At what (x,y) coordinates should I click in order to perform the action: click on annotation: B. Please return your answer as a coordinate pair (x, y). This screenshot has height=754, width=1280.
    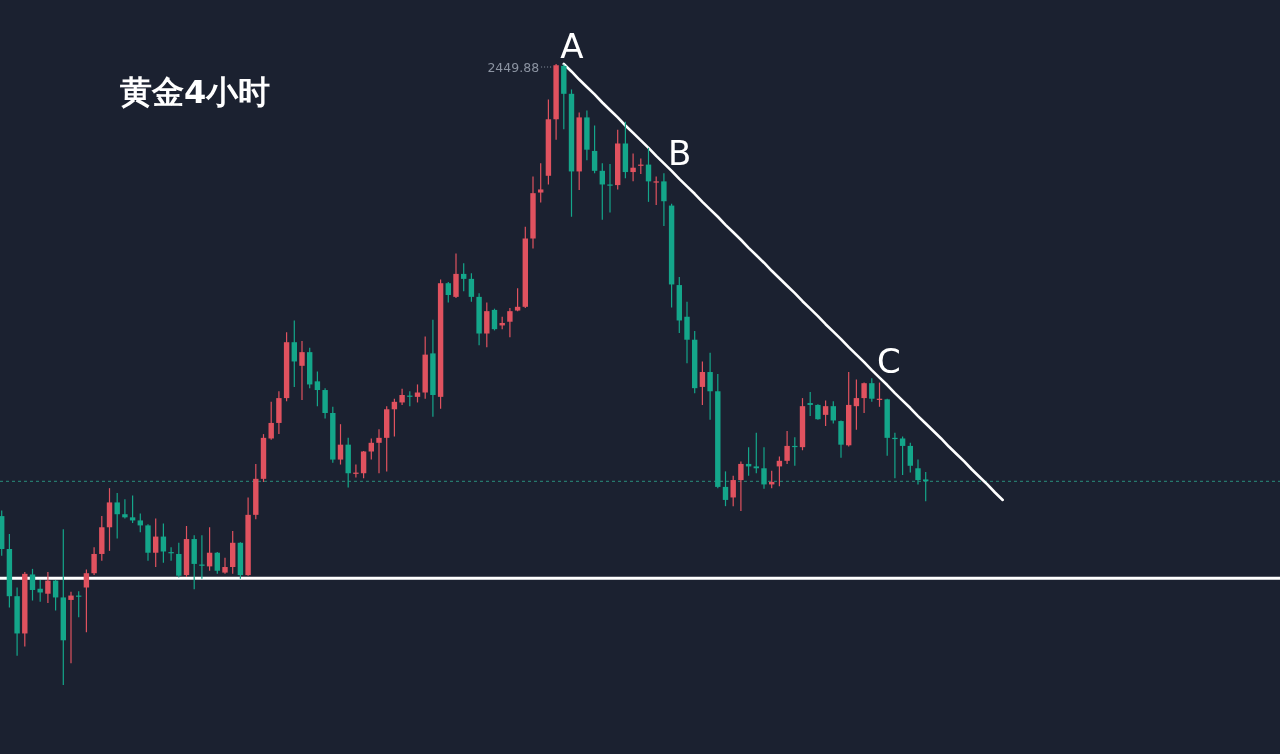
    Looking at the image, I should click on (679, 152).